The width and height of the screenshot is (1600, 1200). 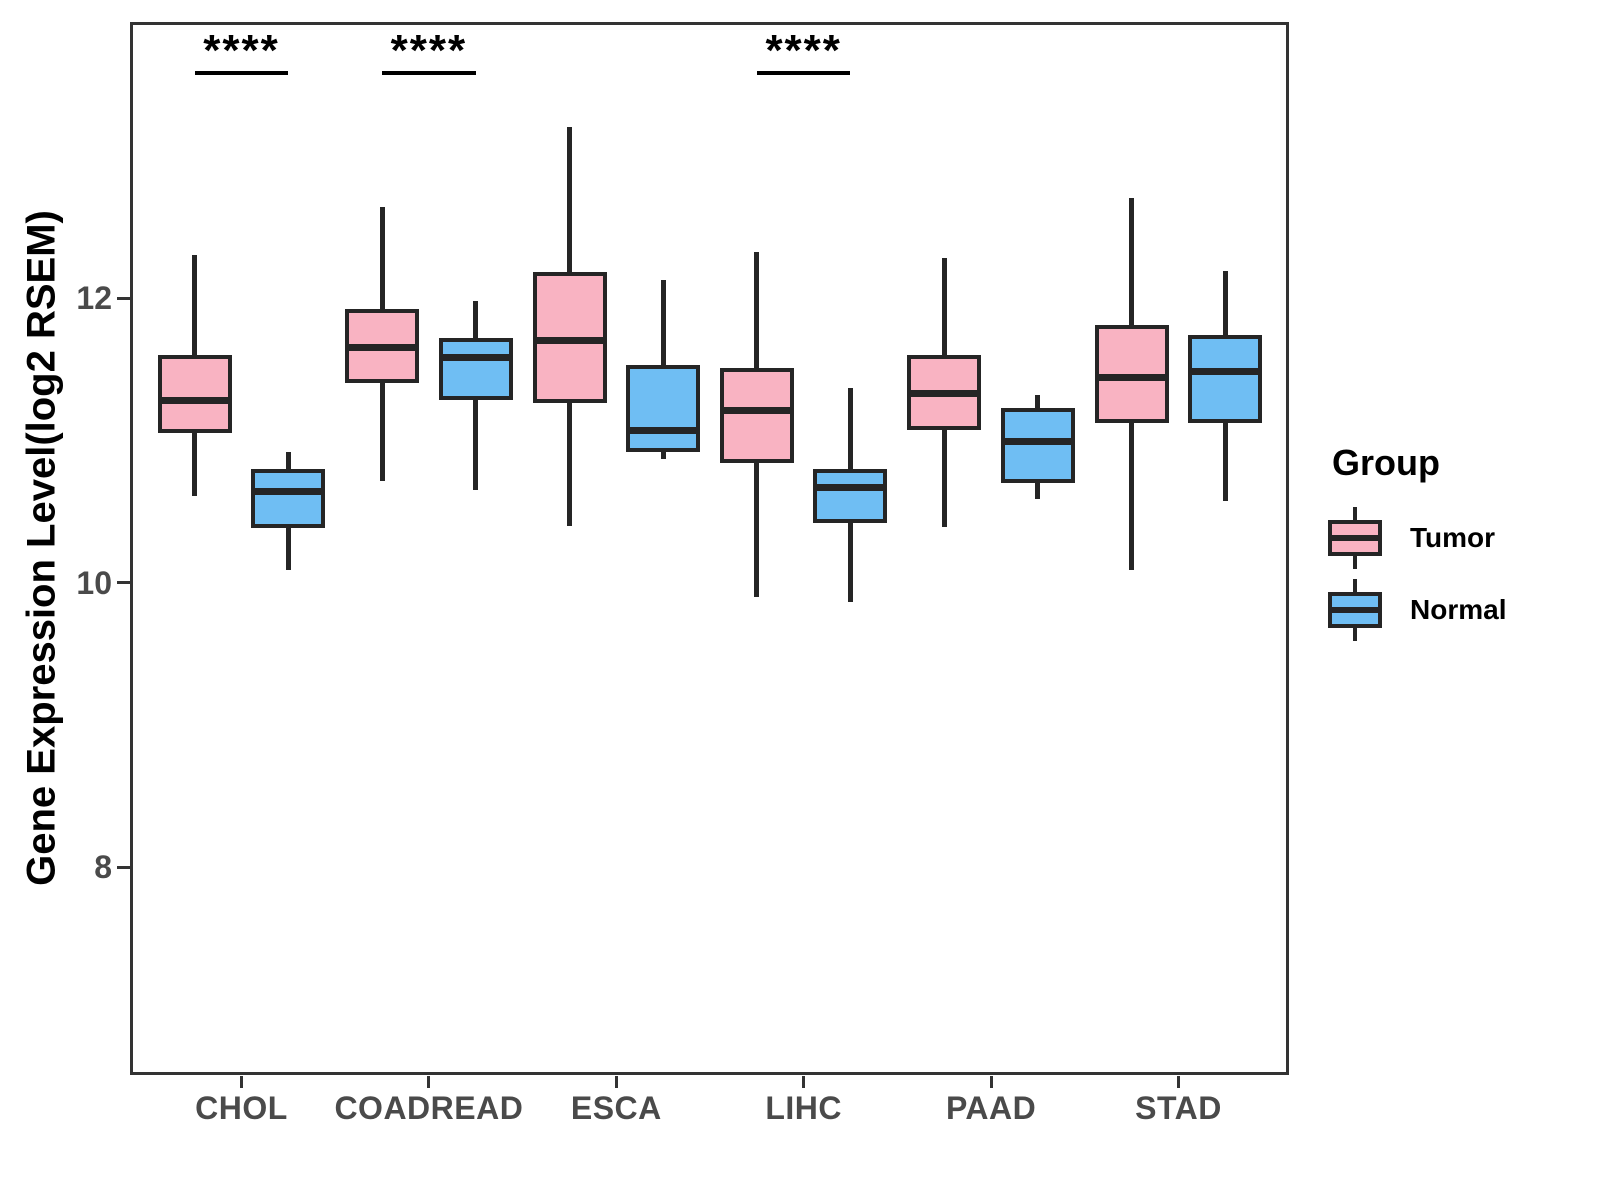 I want to click on sig-stars-COADREAD: ****, so click(x=429, y=50).